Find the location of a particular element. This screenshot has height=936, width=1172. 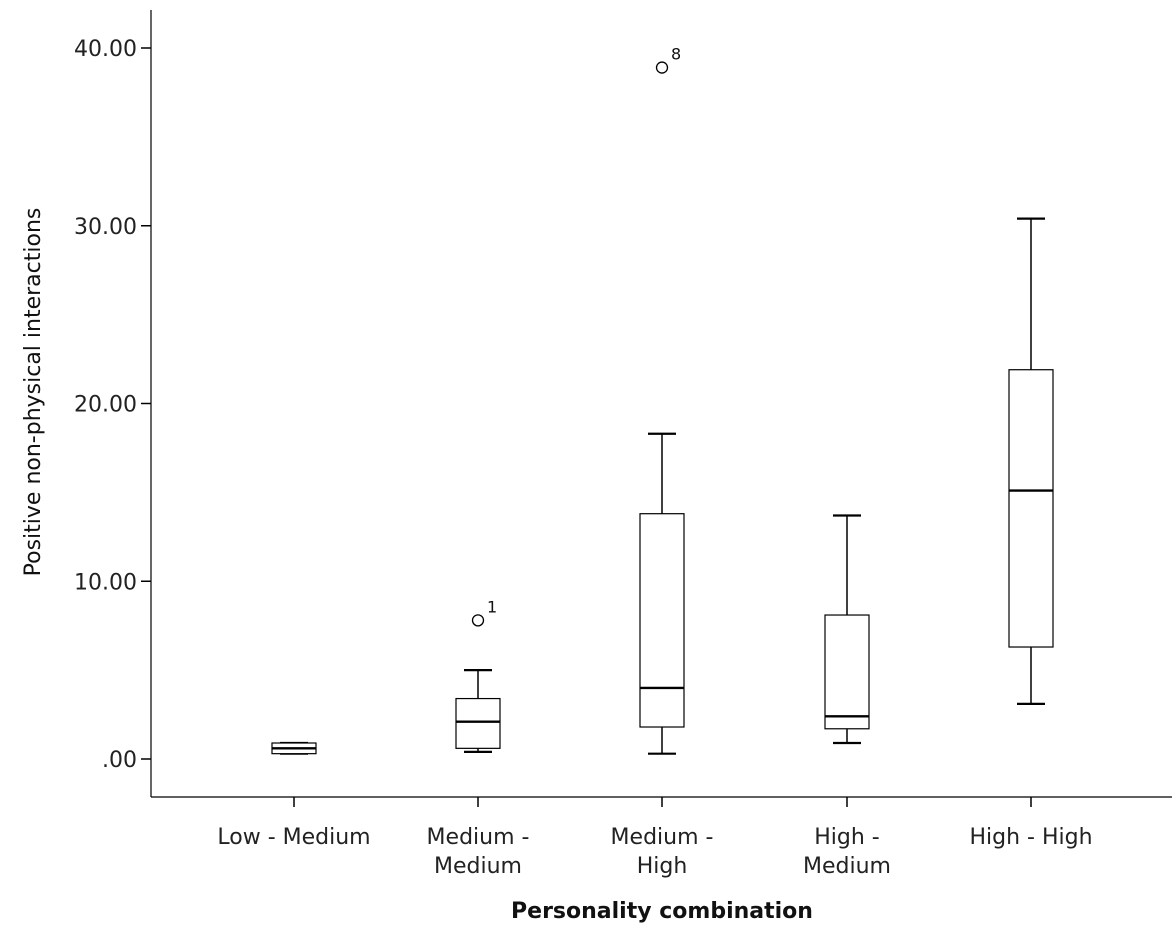

x-tick-label: High - High is located at coordinates (1030, 837).